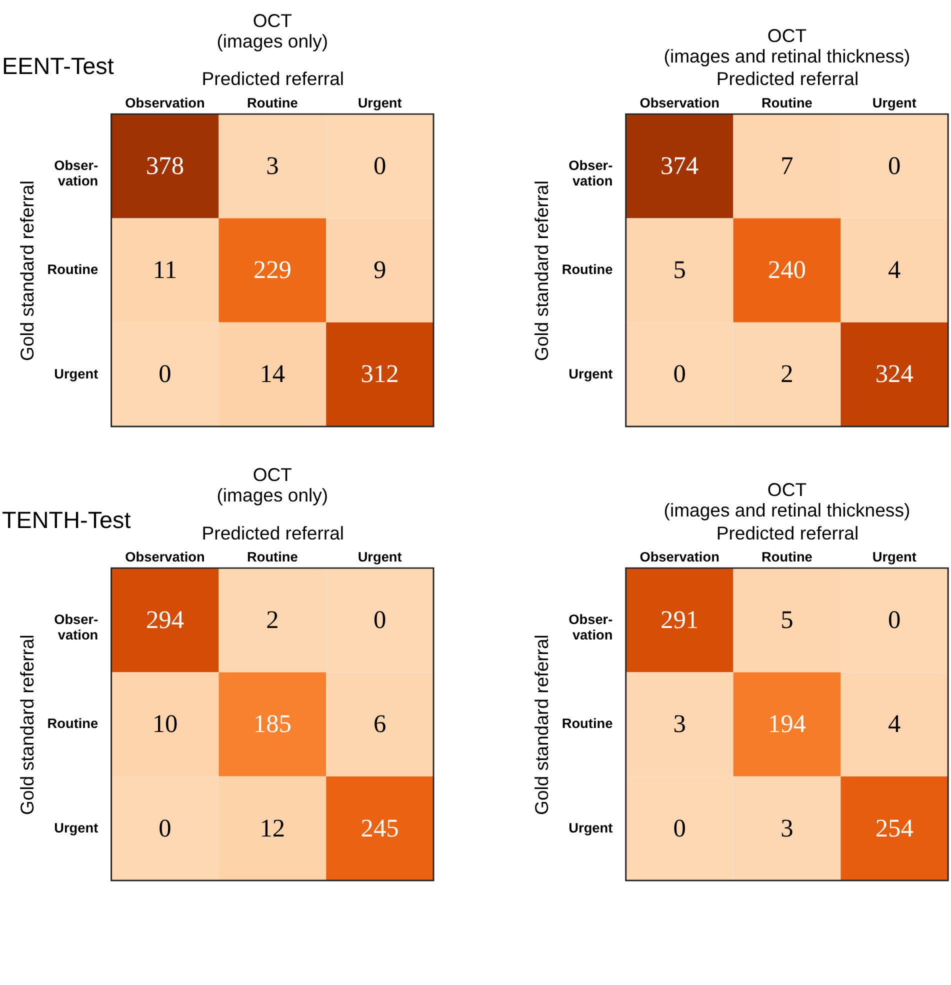 This screenshot has height=985, width=951. What do you see at coordinates (379, 270) in the screenshot?
I see `data-label: 9` at bounding box center [379, 270].